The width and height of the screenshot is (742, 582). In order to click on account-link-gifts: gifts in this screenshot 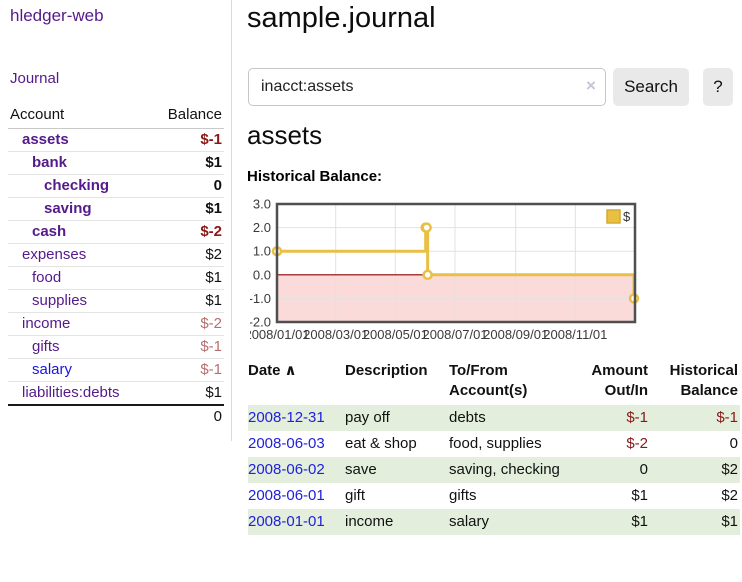, I will do `click(46, 346)`.